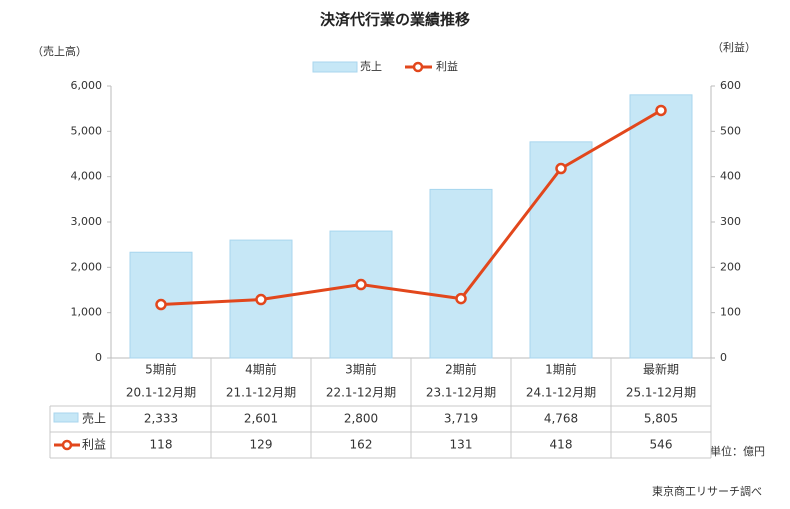 This screenshot has width=790, height=509. I want to click on y2-tick-label: 200, so click(730, 266).